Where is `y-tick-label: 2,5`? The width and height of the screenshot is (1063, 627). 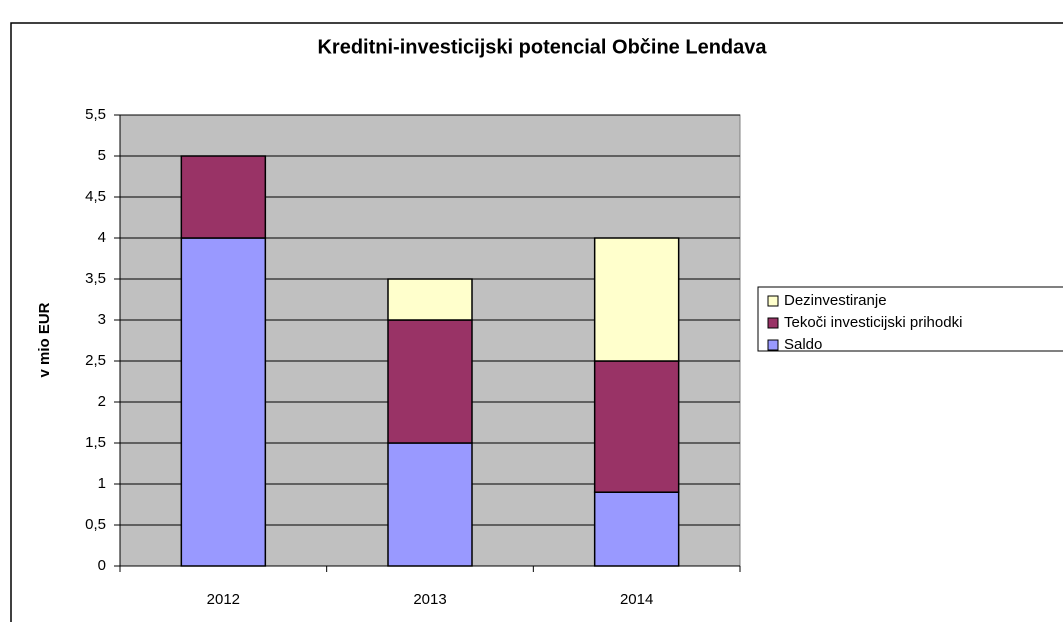
y-tick-label: 2,5 is located at coordinates (95, 360).